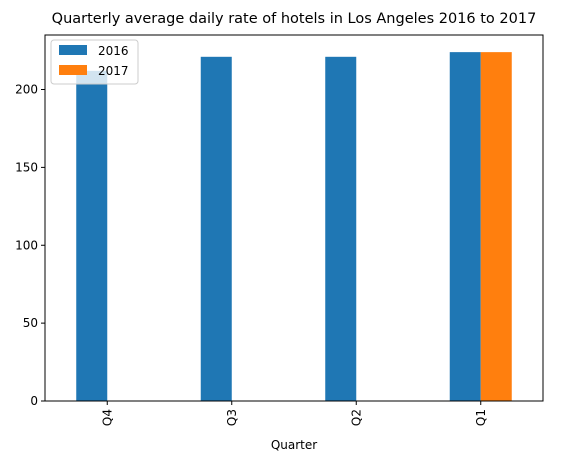 Image resolution: width=581 pixels, height=464 pixels. I want to click on bar-2016-Q2, so click(341, 228).